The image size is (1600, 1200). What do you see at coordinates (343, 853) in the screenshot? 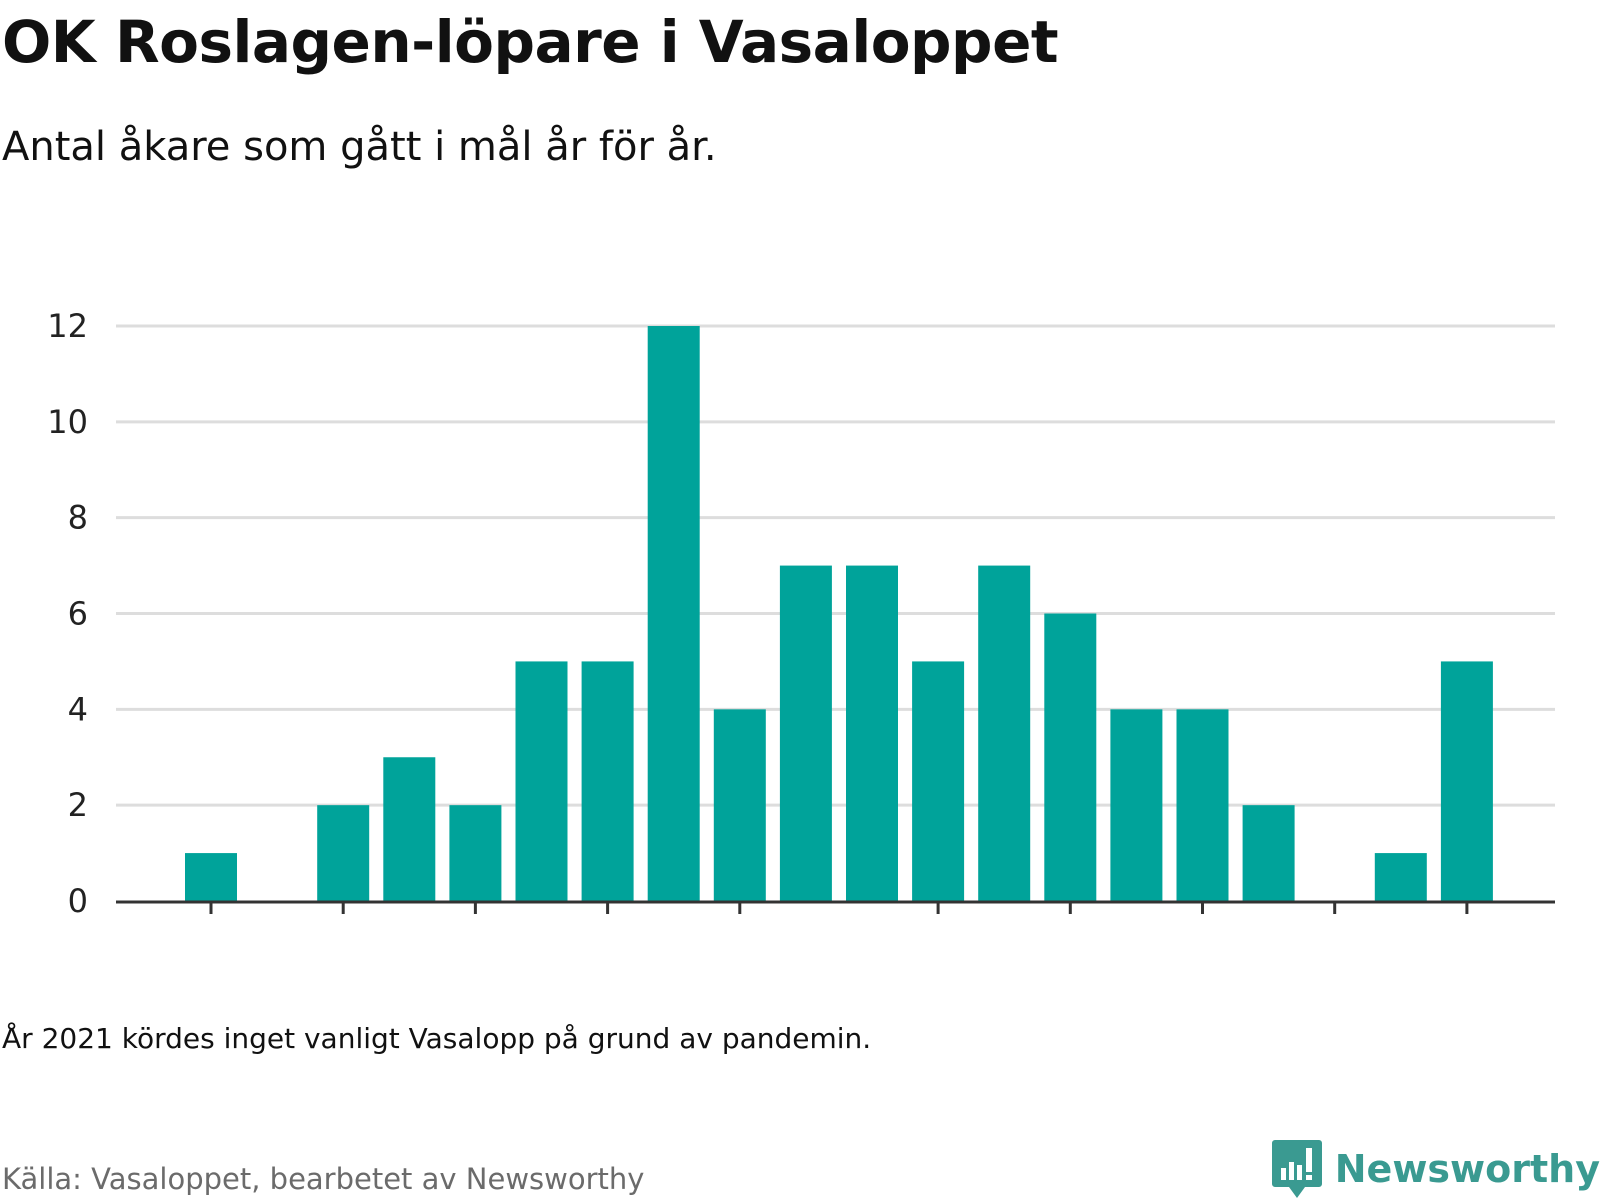
I see `bar-2006` at bounding box center [343, 853].